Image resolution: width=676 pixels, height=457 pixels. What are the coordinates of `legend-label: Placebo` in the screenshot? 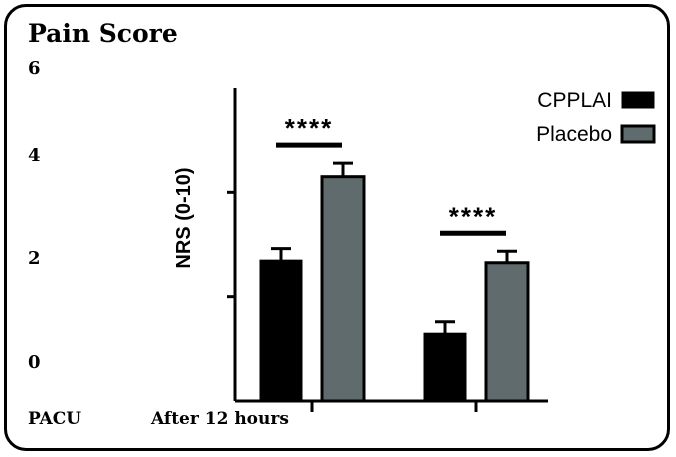 It's located at (574, 134).